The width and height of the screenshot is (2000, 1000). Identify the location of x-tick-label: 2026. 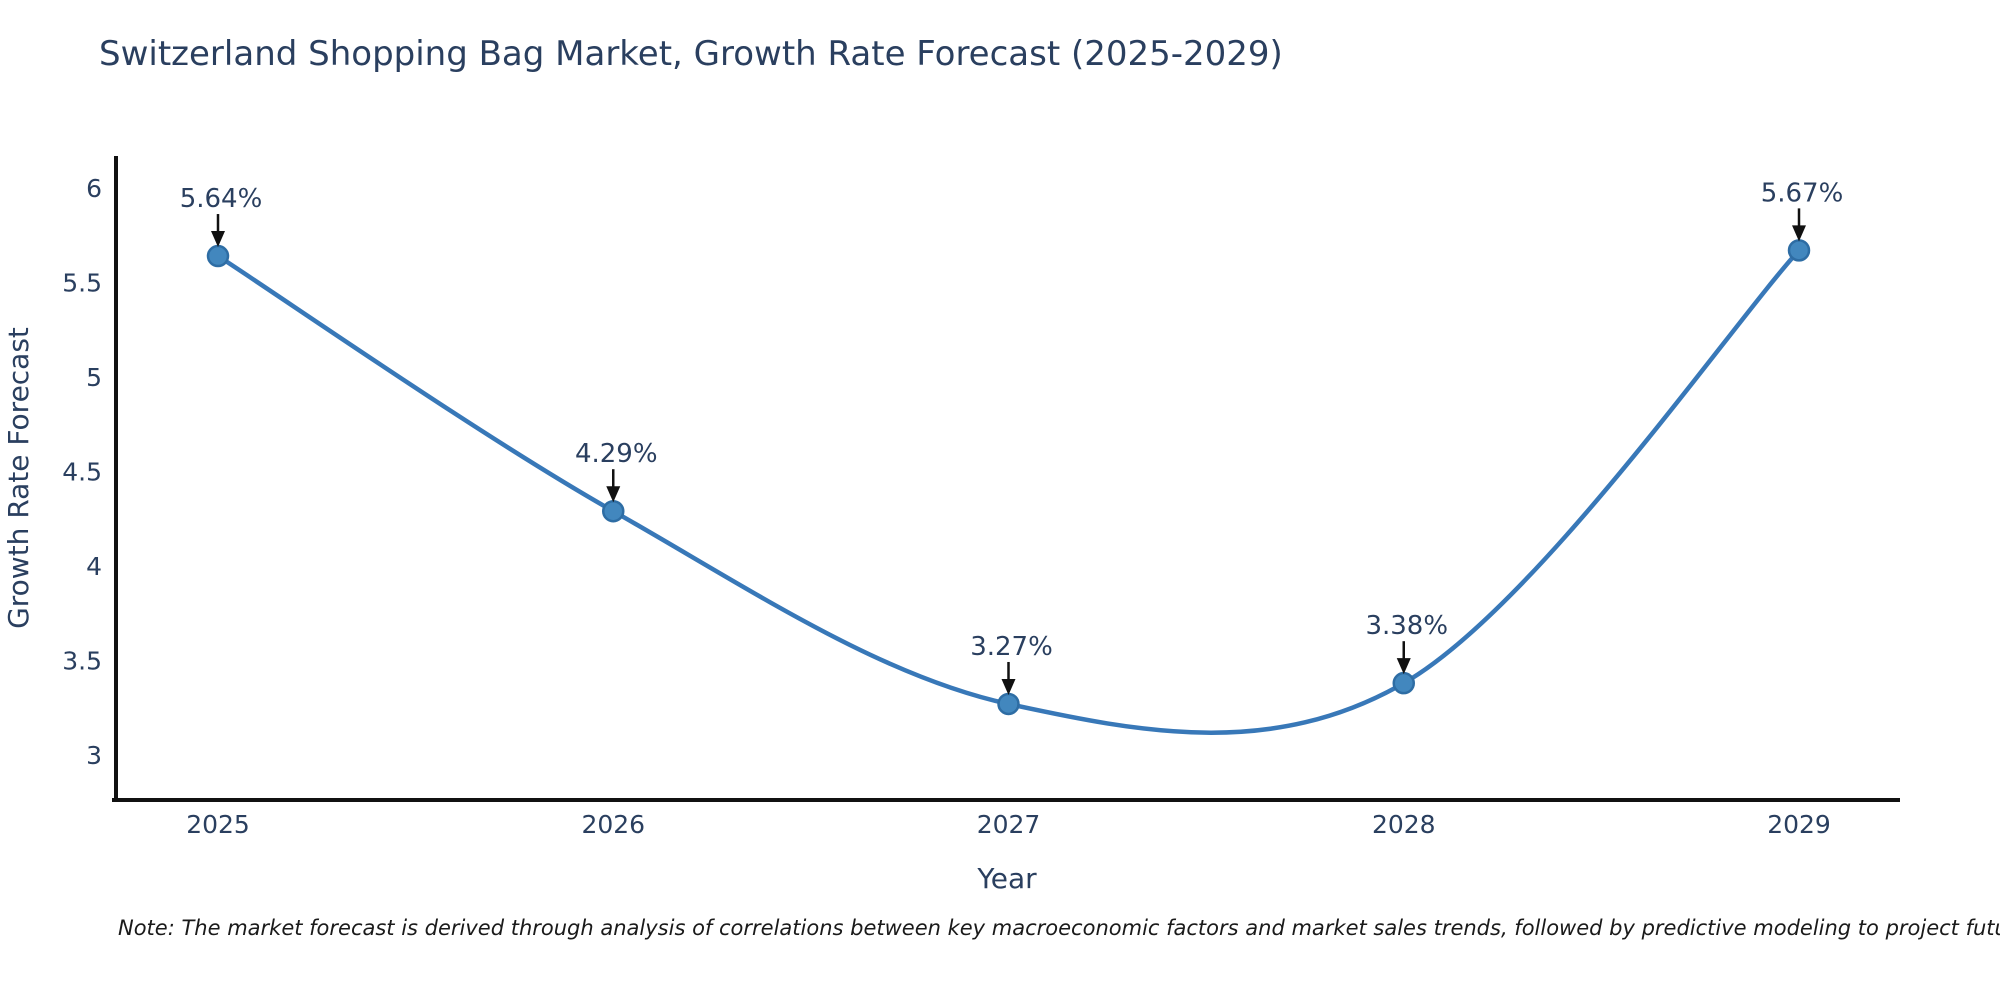
(613, 824).